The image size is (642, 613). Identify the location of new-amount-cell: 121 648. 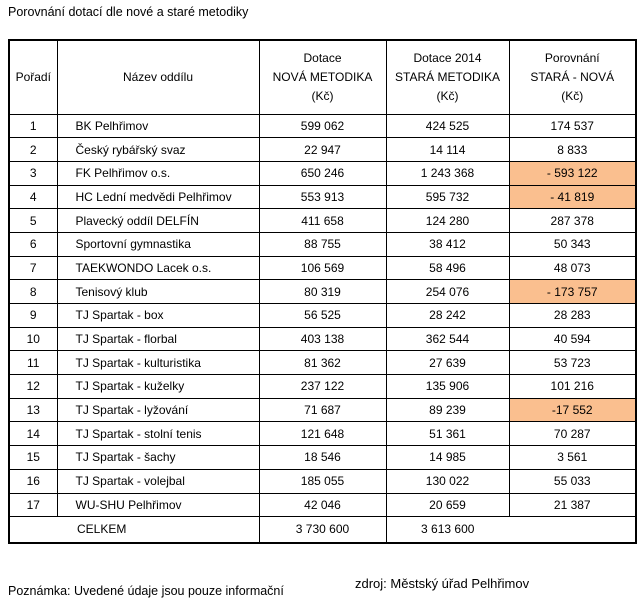
(322, 434).